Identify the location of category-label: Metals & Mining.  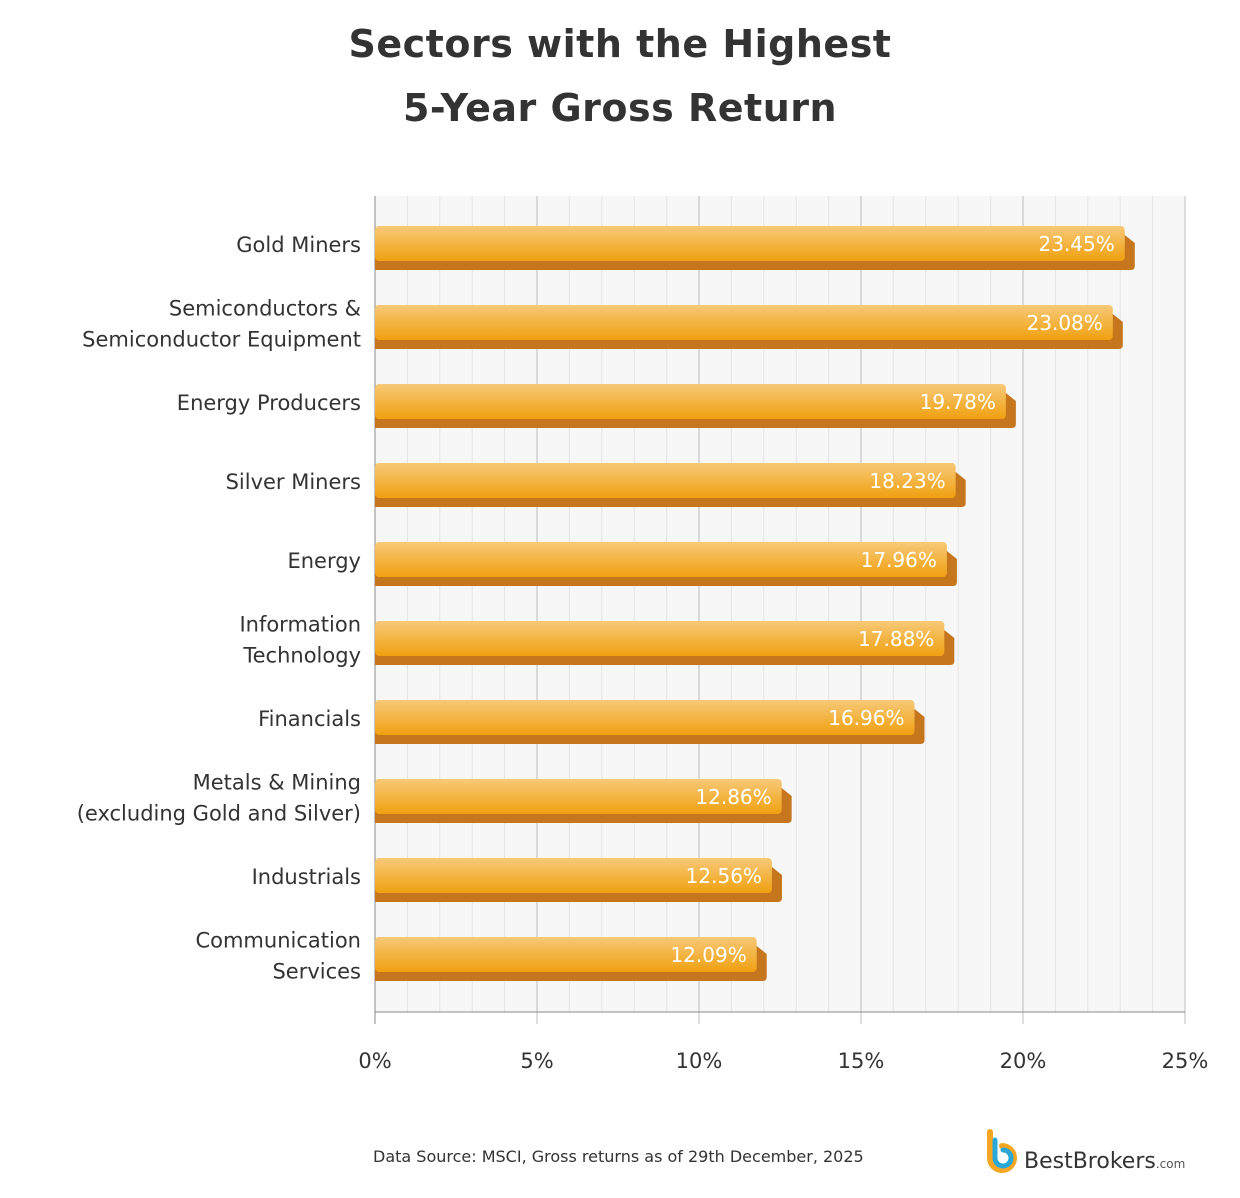
(277, 783).